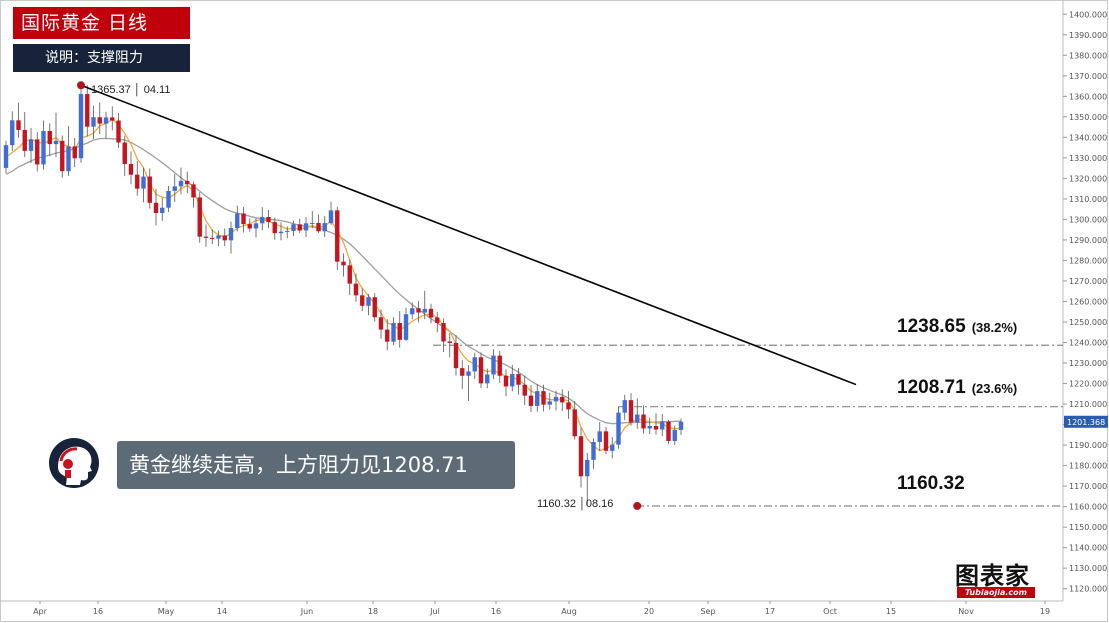 The height and width of the screenshot is (623, 1109). Describe the element at coordinates (1088, 363) in the screenshot. I see `y-tick-label: 1230.000` at that location.